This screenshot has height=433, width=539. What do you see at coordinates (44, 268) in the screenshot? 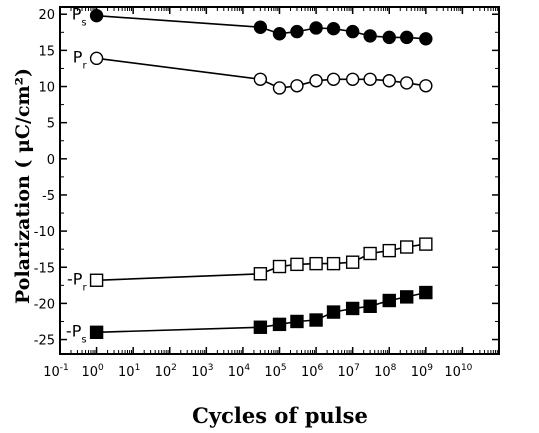
I see `y-tick-label: -15` at bounding box center [44, 268].